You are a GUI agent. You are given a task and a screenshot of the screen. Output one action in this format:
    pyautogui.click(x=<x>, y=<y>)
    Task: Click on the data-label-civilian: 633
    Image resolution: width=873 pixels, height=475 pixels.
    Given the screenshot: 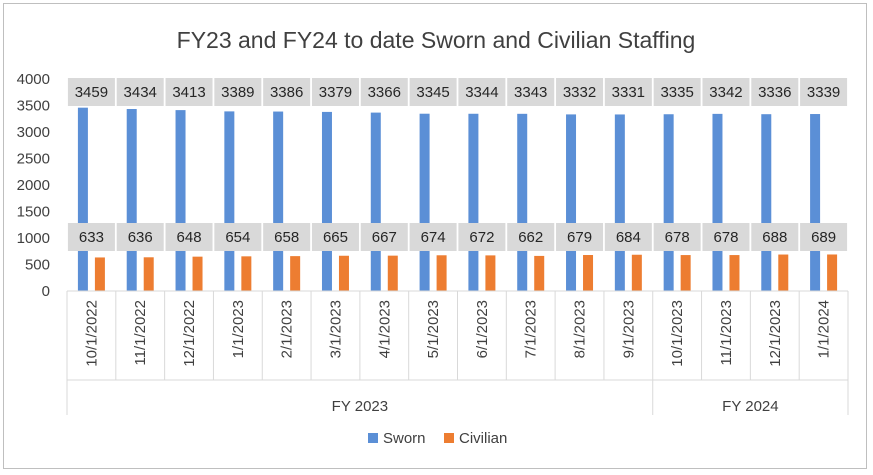 What is the action you would take?
    pyautogui.click(x=91, y=237)
    